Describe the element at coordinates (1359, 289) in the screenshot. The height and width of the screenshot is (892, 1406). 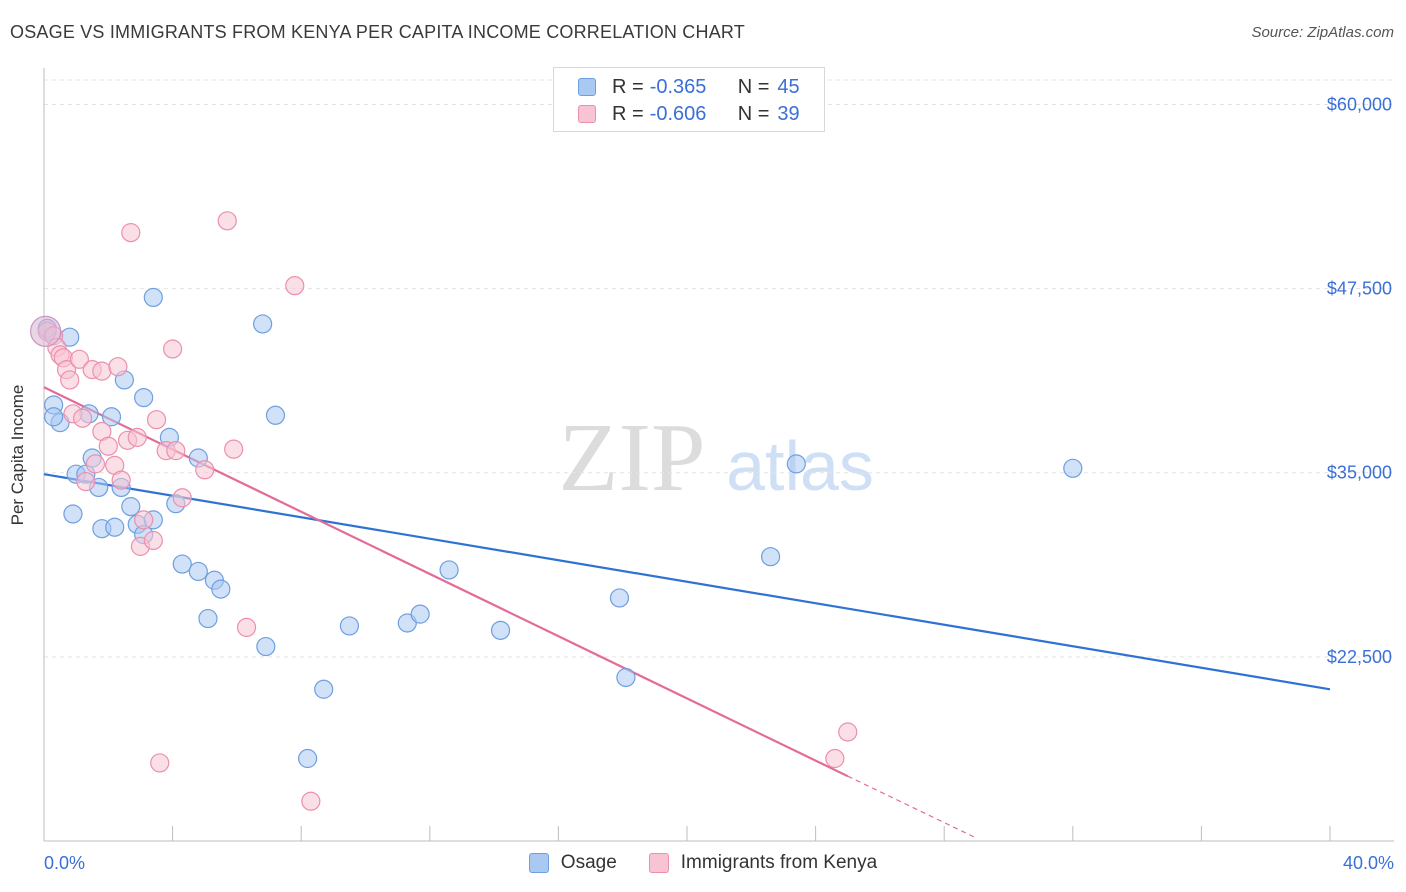
I see `y-tick-label: $47,500` at that location.